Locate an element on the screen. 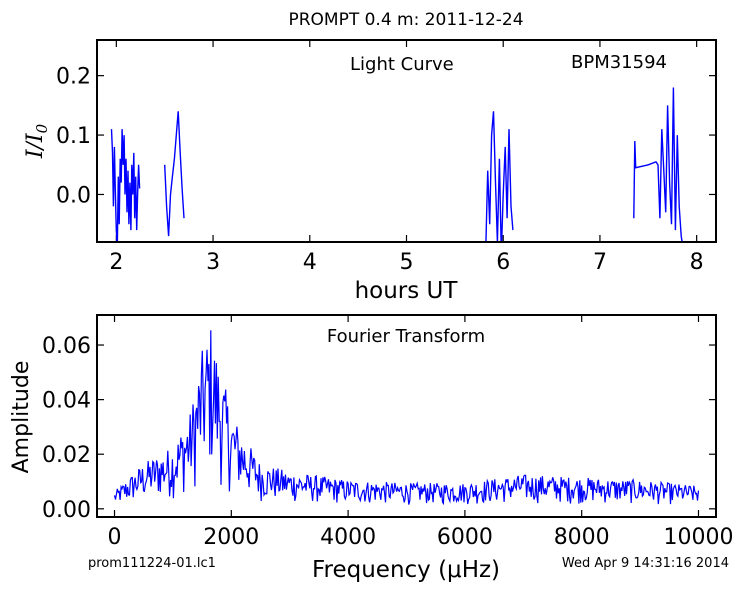  lc-xtick-label: 7 is located at coordinates (600, 262).